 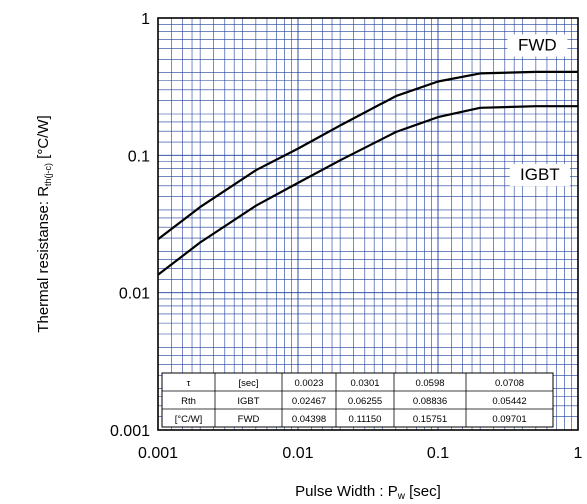 What do you see at coordinates (438, 453) in the screenshot?
I see `x-tick-label: 0.1` at bounding box center [438, 453].